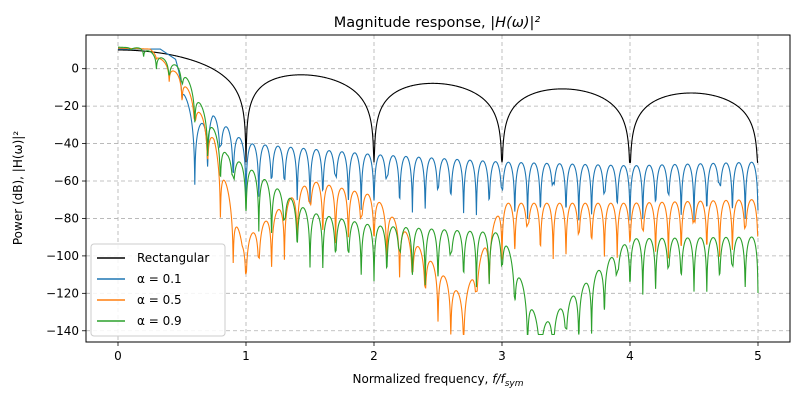 This screenshot has width=799, height=400. What do you see at coordinates (66, 218) in the screenshot?
I see `y-tick-label: −80` at bounding box center [66, 218].